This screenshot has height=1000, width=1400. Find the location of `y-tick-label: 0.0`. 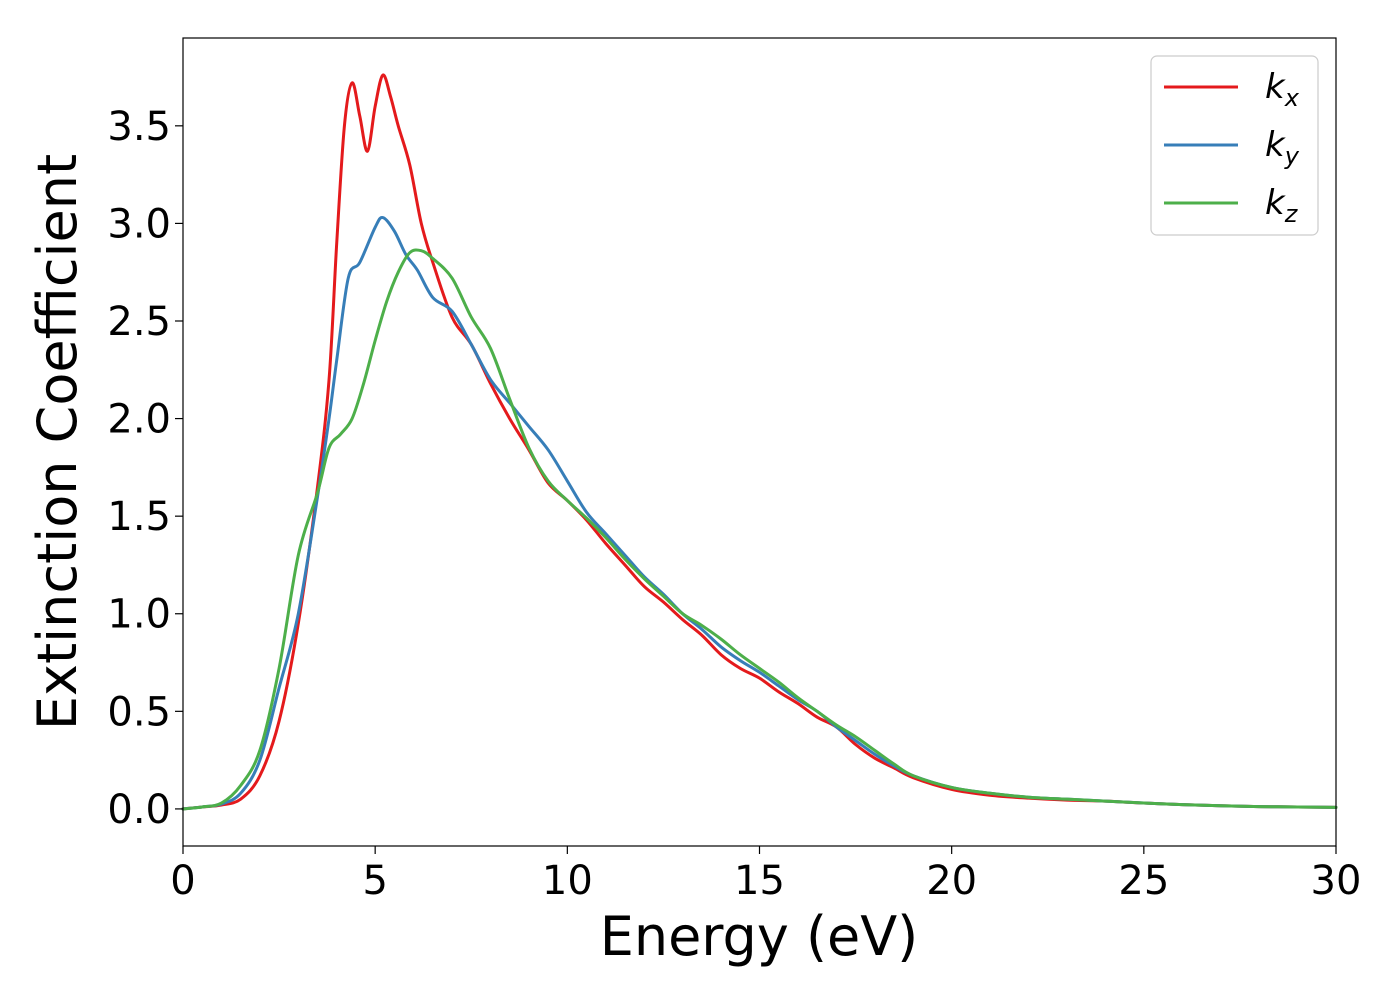

y-tick-label: 0.0 is located at coordinates (139, 810).